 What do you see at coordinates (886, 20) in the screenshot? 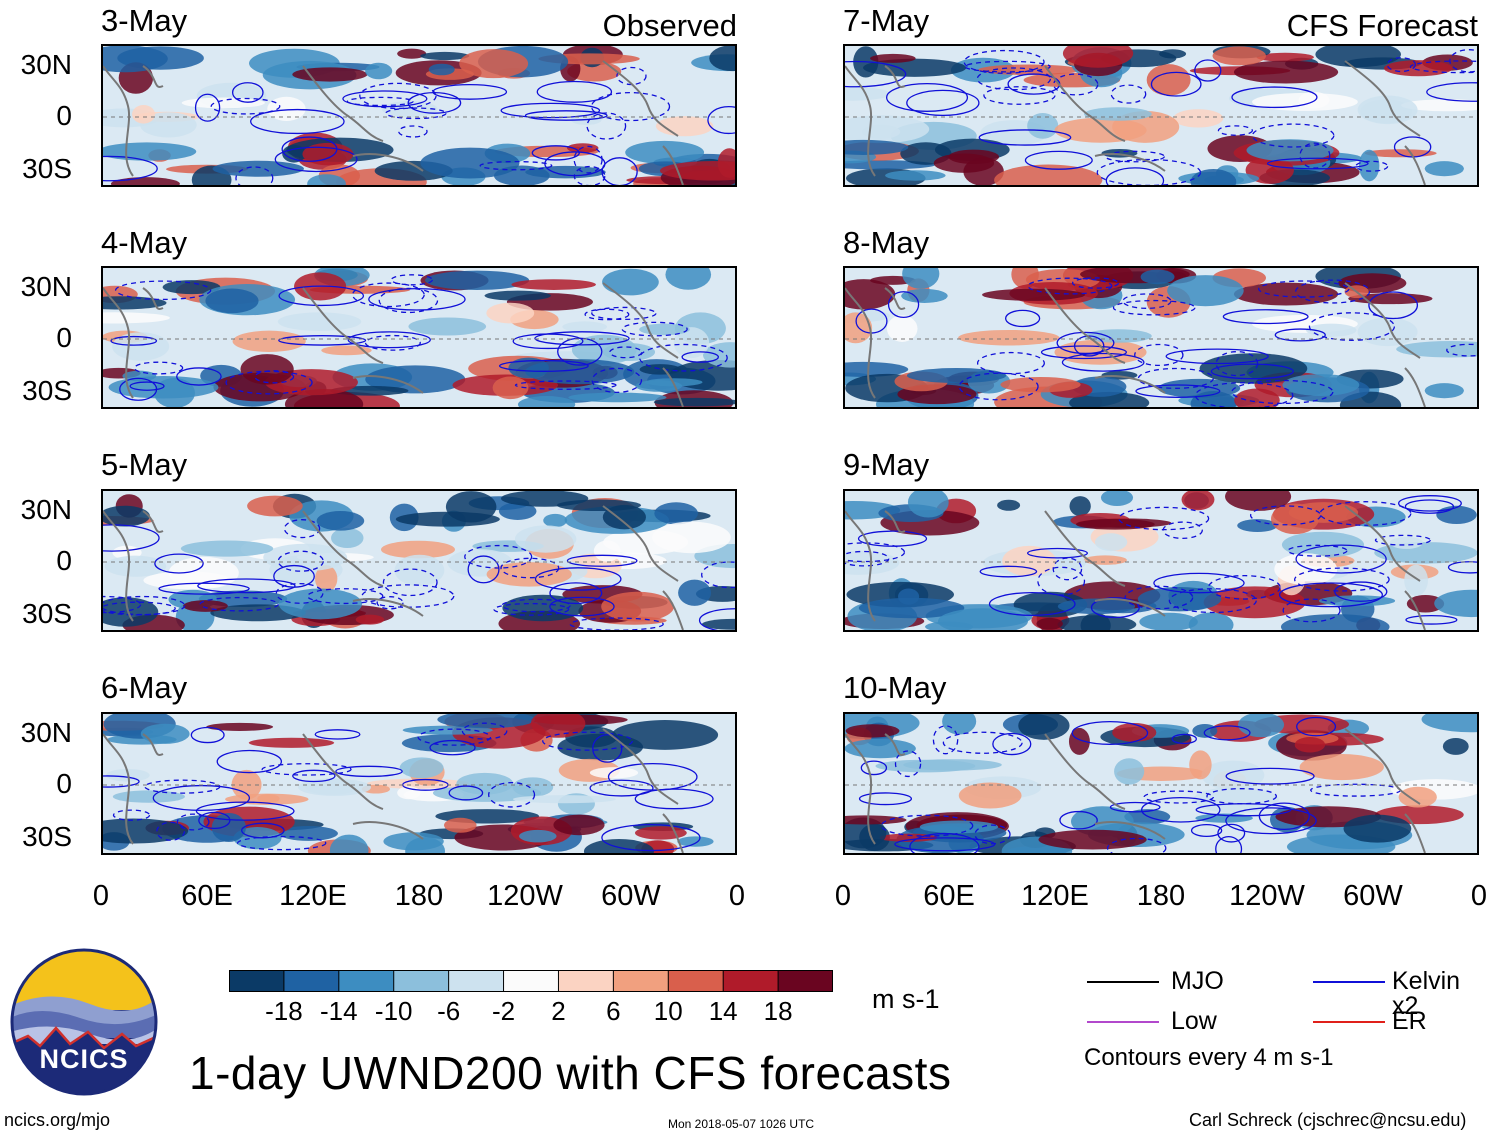
I see `panel-date-fc-1: 7-May` at bounding box center [886, 20].